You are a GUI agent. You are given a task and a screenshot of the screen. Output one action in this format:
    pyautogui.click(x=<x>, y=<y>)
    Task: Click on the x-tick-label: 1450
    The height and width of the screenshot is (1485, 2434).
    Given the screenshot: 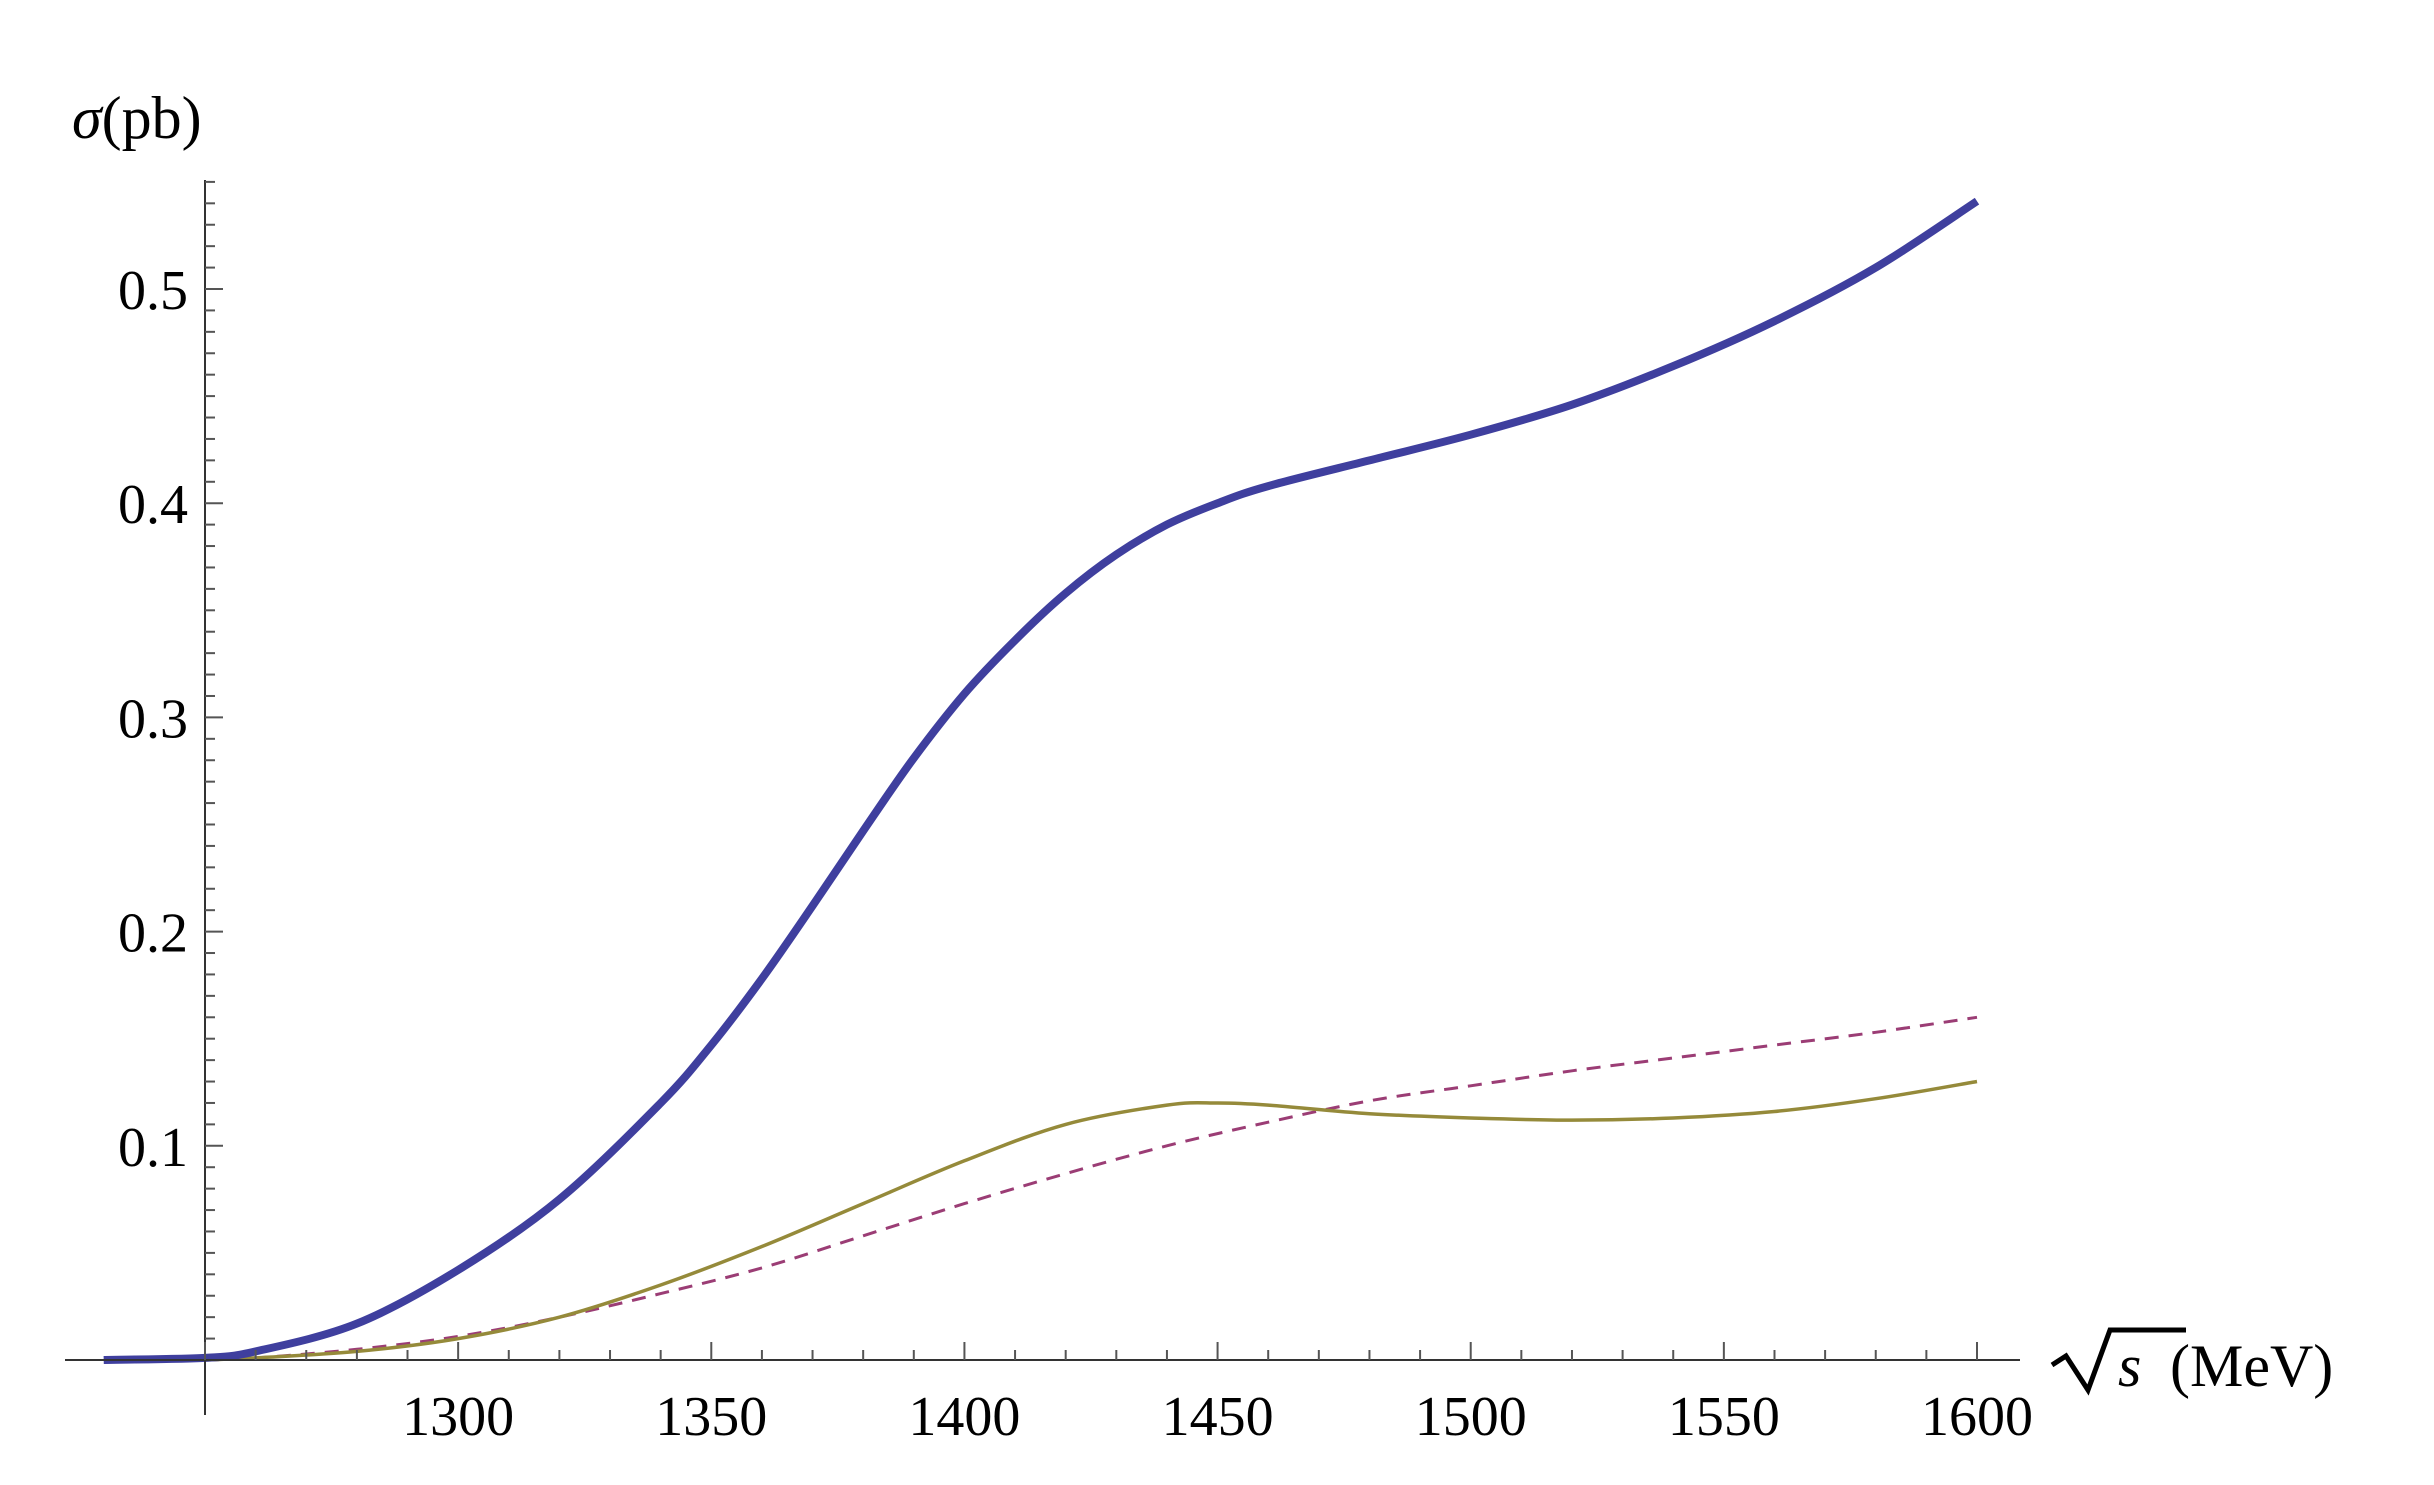 What is the action you would take?
    pyautogui.click(x=1218, y=1417)
    